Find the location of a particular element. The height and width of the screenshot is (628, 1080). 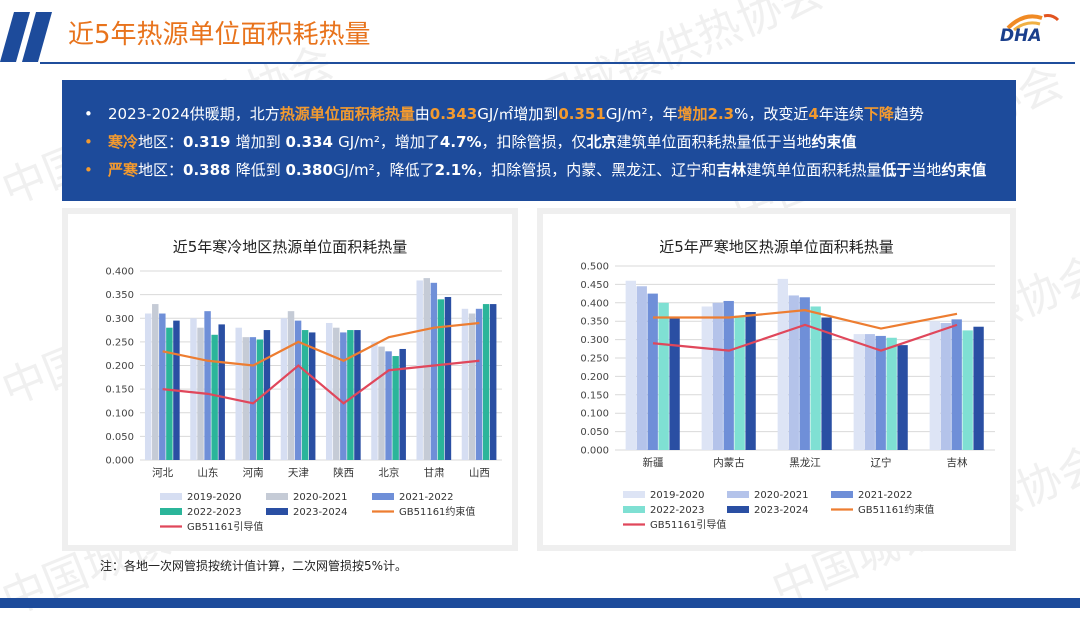

summary-text-segment: ，扣除管损，内蒙、黑龙江、辽宁和 is located at coordinates (596, 170).